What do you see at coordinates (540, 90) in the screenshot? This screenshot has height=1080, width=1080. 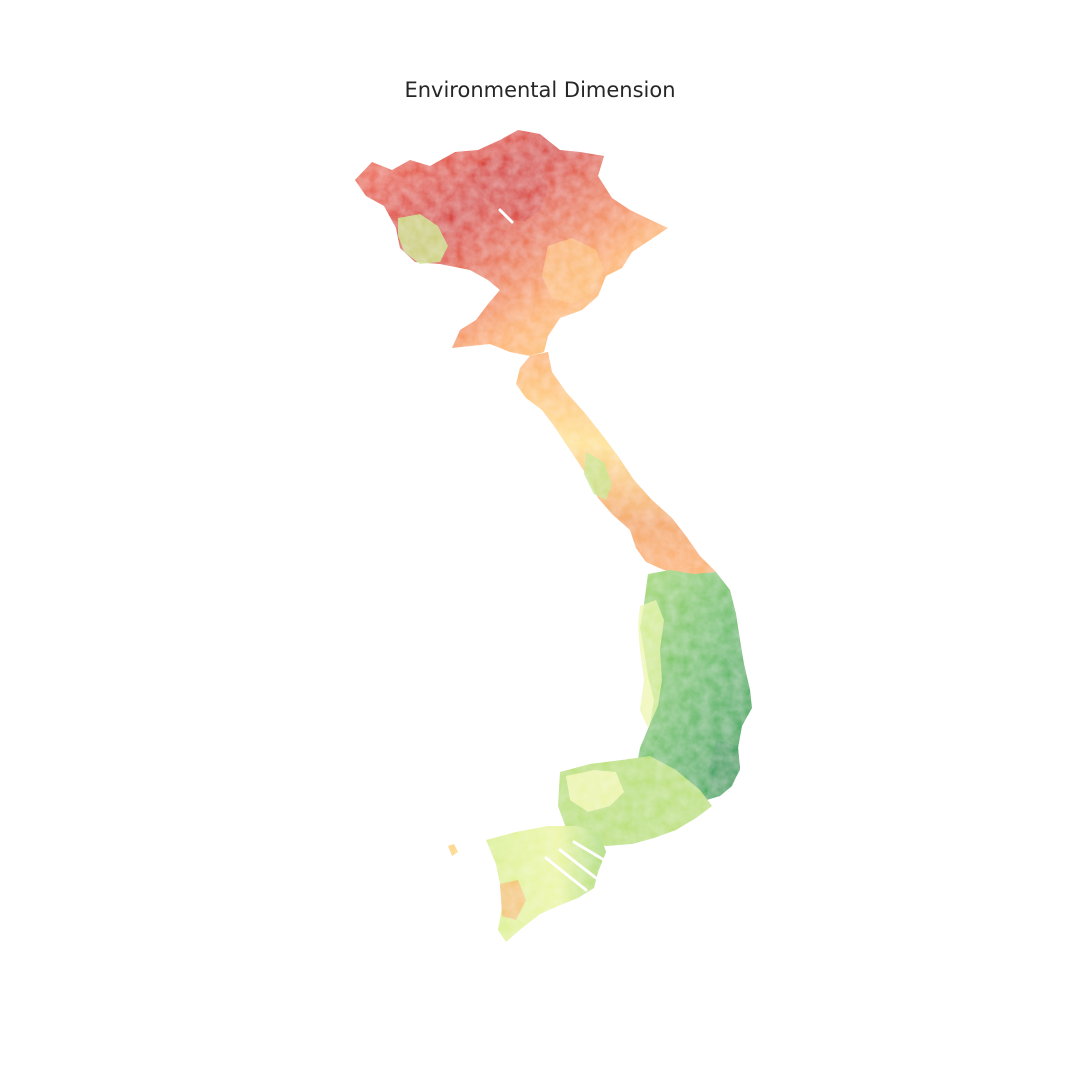 I see `map-title: Environmental Dimension` at bounding box center [540, 90].